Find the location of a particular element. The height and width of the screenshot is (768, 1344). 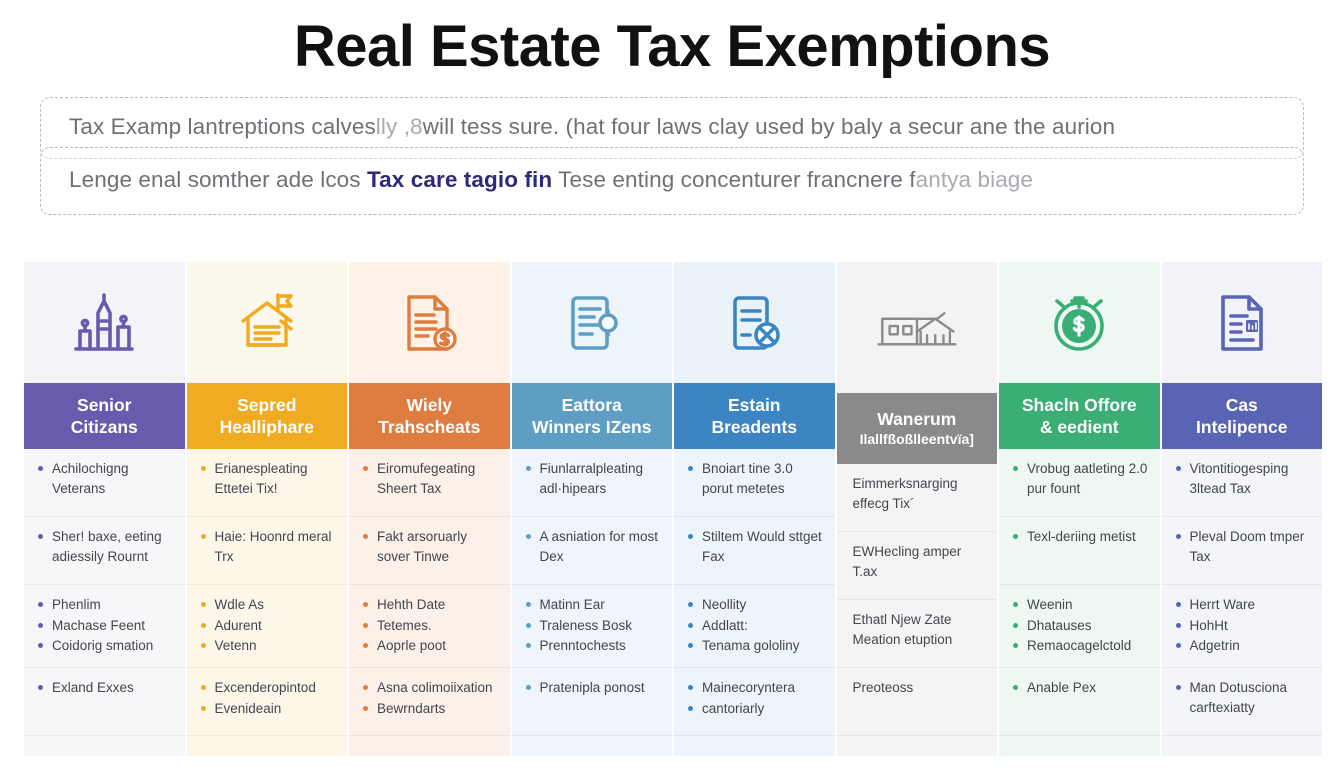

list-item: A asniation for most Dex is located at coordinates (593, 546).